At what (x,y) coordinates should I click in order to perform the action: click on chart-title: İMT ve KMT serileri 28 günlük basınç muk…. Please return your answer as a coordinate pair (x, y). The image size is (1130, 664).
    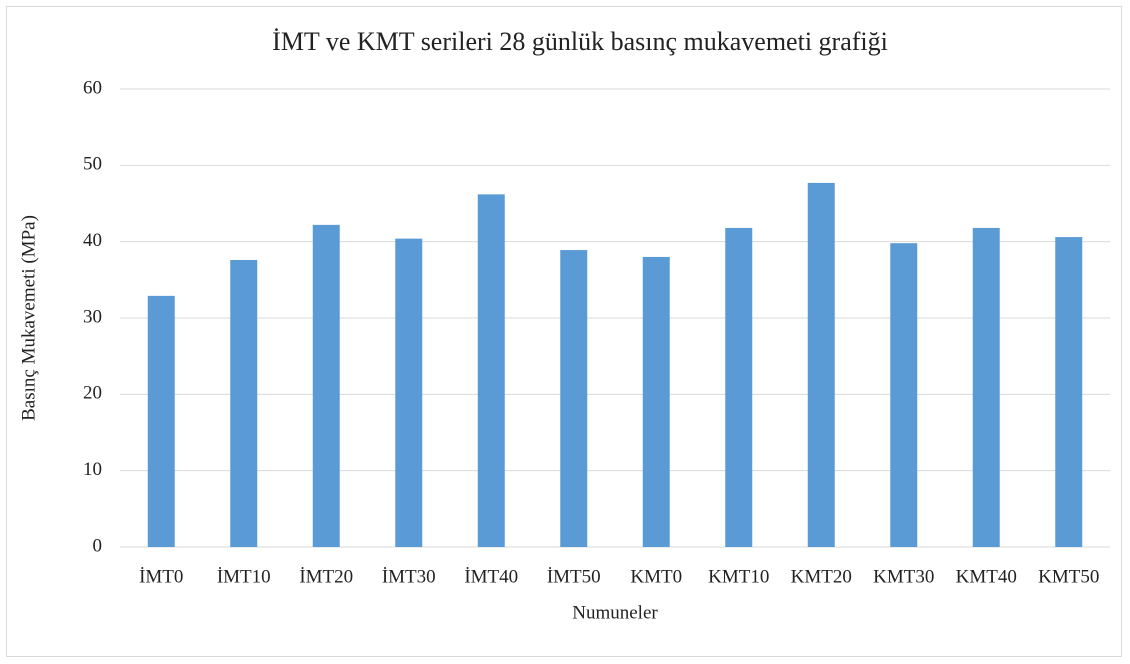
    Looking at the image, I should click on (580, 41).